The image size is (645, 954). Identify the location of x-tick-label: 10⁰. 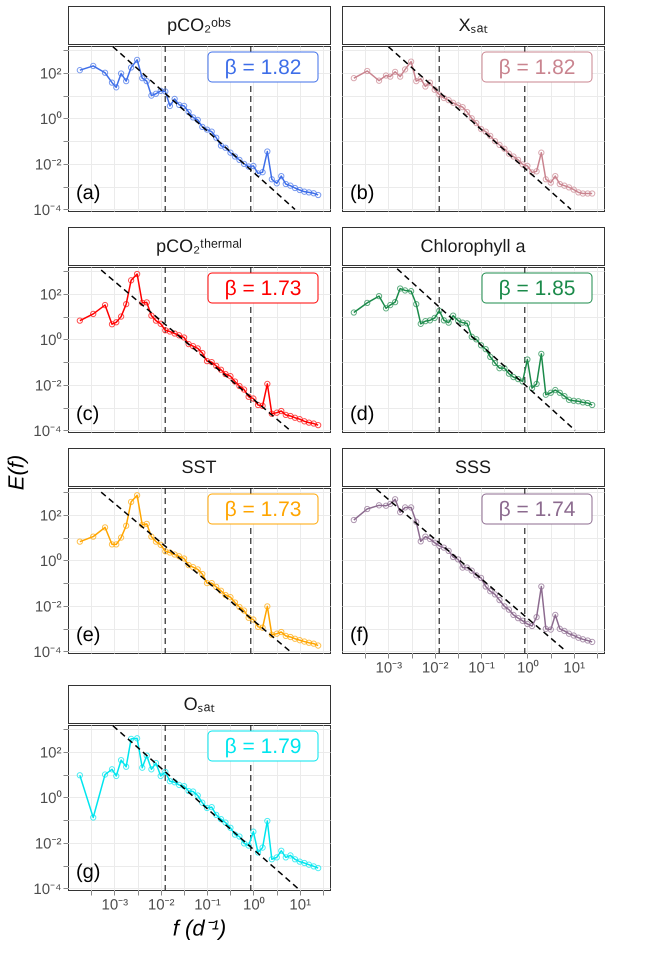
(528, 668).